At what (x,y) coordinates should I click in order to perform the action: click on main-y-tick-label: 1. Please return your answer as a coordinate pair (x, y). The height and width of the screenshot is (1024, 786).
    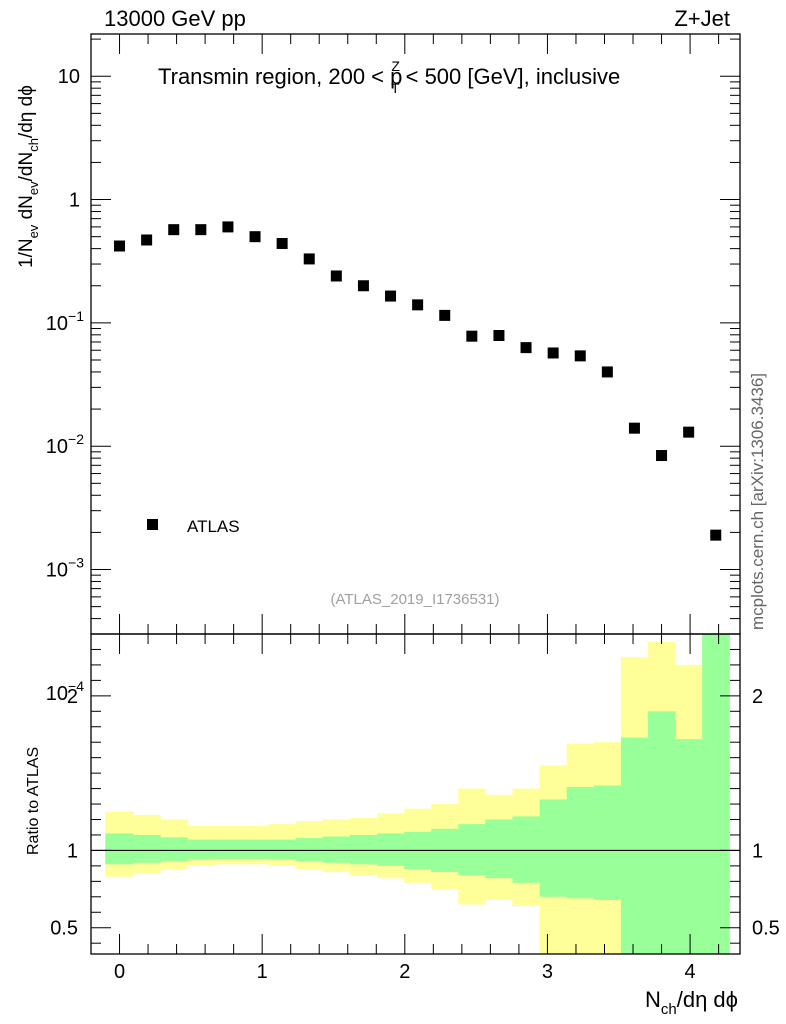
    Looking at the image, I should click on (74, 201).